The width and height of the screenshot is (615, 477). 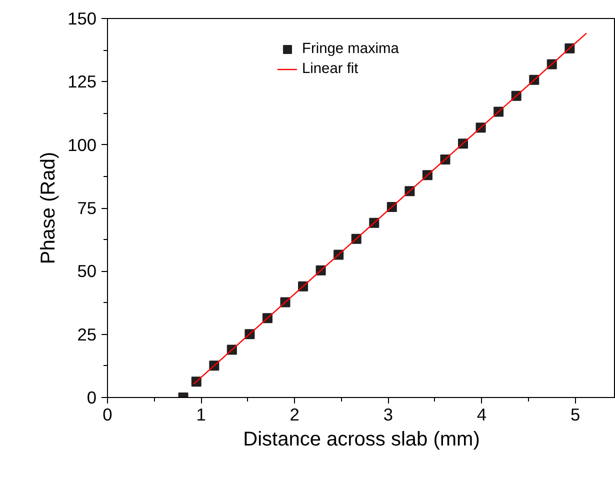 What do you see at coordinates (87, 271) in the screenshot?
I see `y-tick-label: 50` at bounding box center [87, 271].